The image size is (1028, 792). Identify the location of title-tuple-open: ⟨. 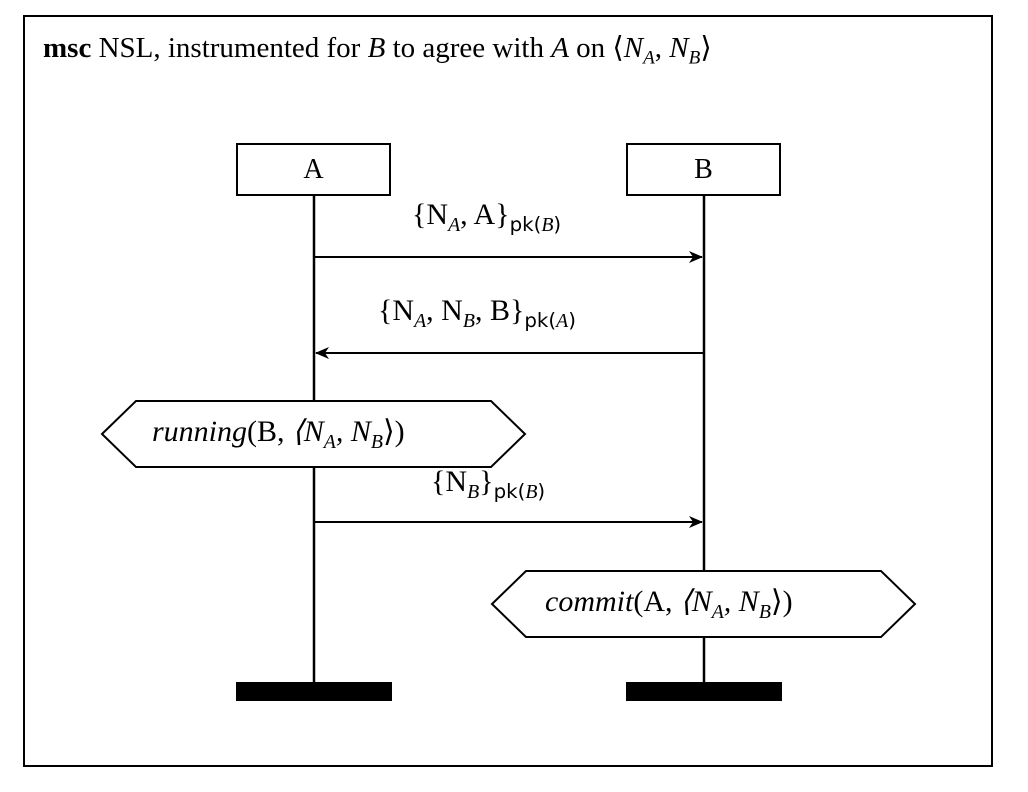
(618, 48).